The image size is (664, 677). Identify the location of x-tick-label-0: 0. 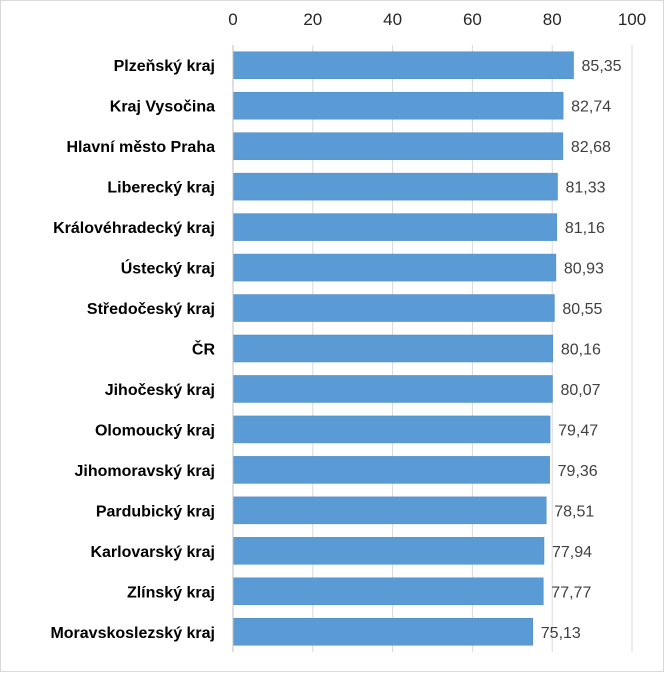
(232, 19).